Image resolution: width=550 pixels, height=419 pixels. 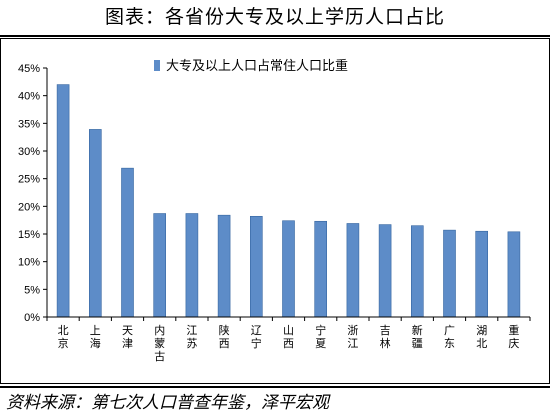 What do you see at coordinates (288, 337) in the screenshot?
I see `x-tick-label: 山西` at bounding box center [288, 337].